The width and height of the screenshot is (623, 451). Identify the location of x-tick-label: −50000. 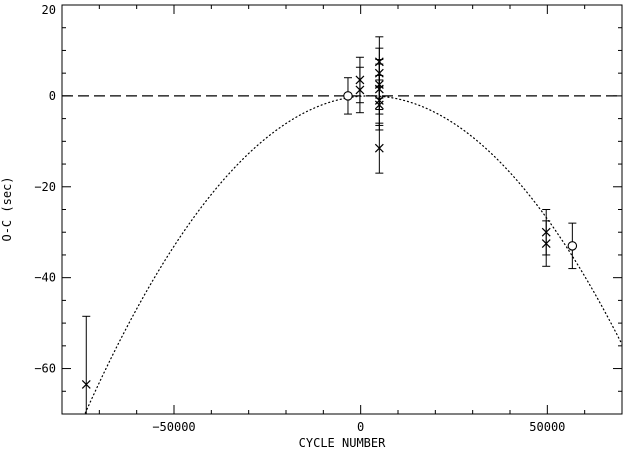
(173, 427).